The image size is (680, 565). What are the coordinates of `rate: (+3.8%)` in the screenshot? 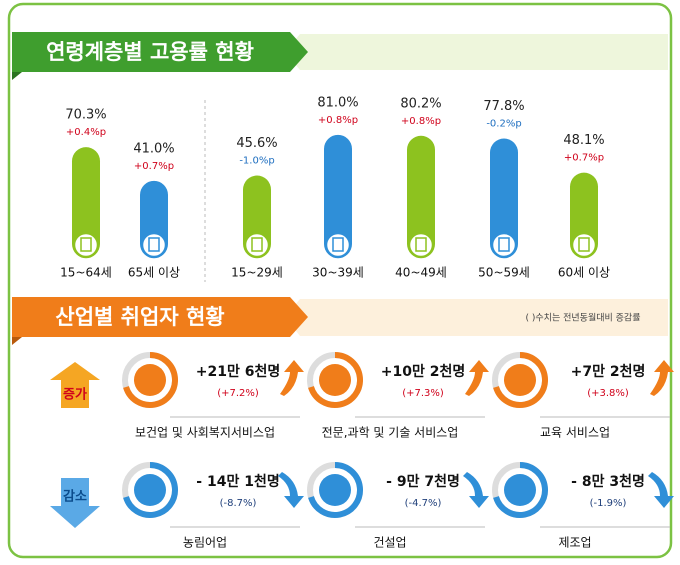 It's located at (608, 393).